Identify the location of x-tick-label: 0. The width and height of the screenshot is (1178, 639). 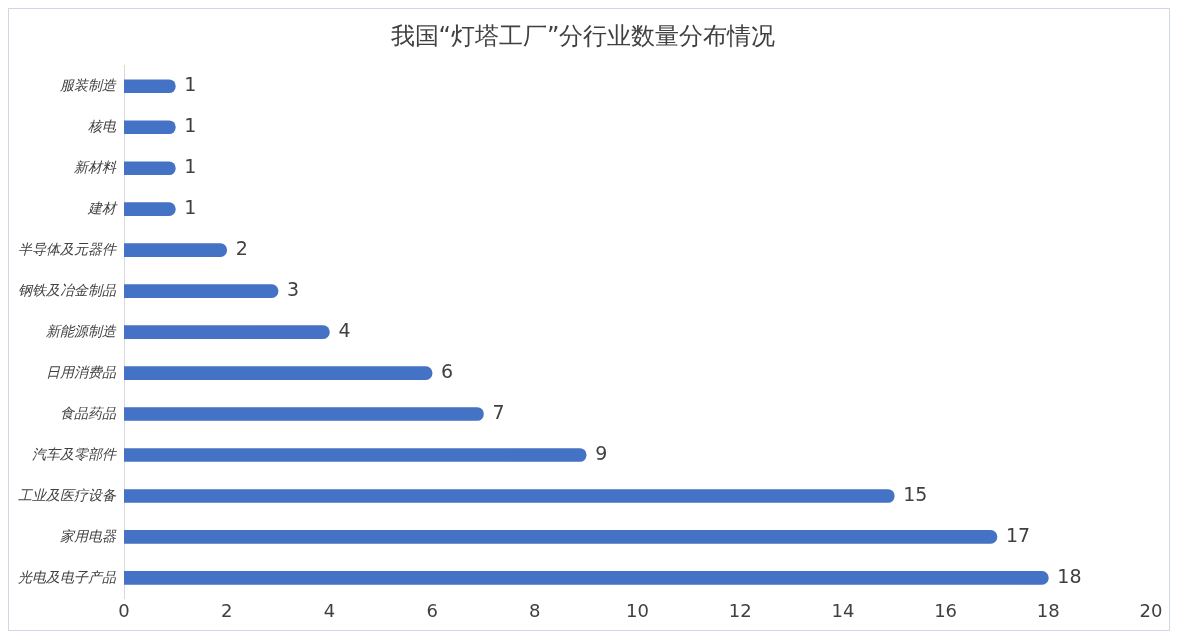
(124, 610).